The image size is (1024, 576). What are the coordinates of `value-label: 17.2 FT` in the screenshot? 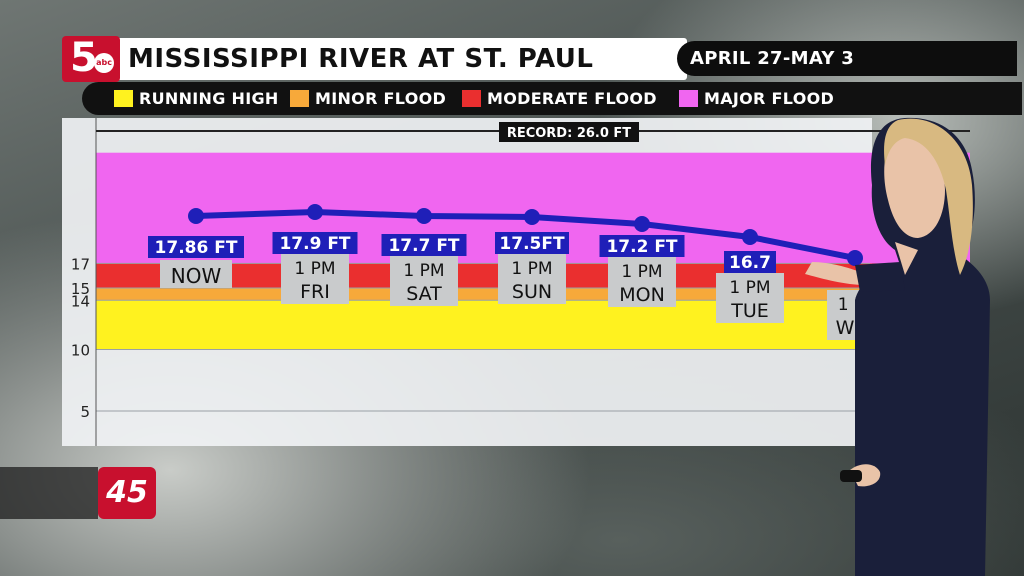 It's located at (641, 247).